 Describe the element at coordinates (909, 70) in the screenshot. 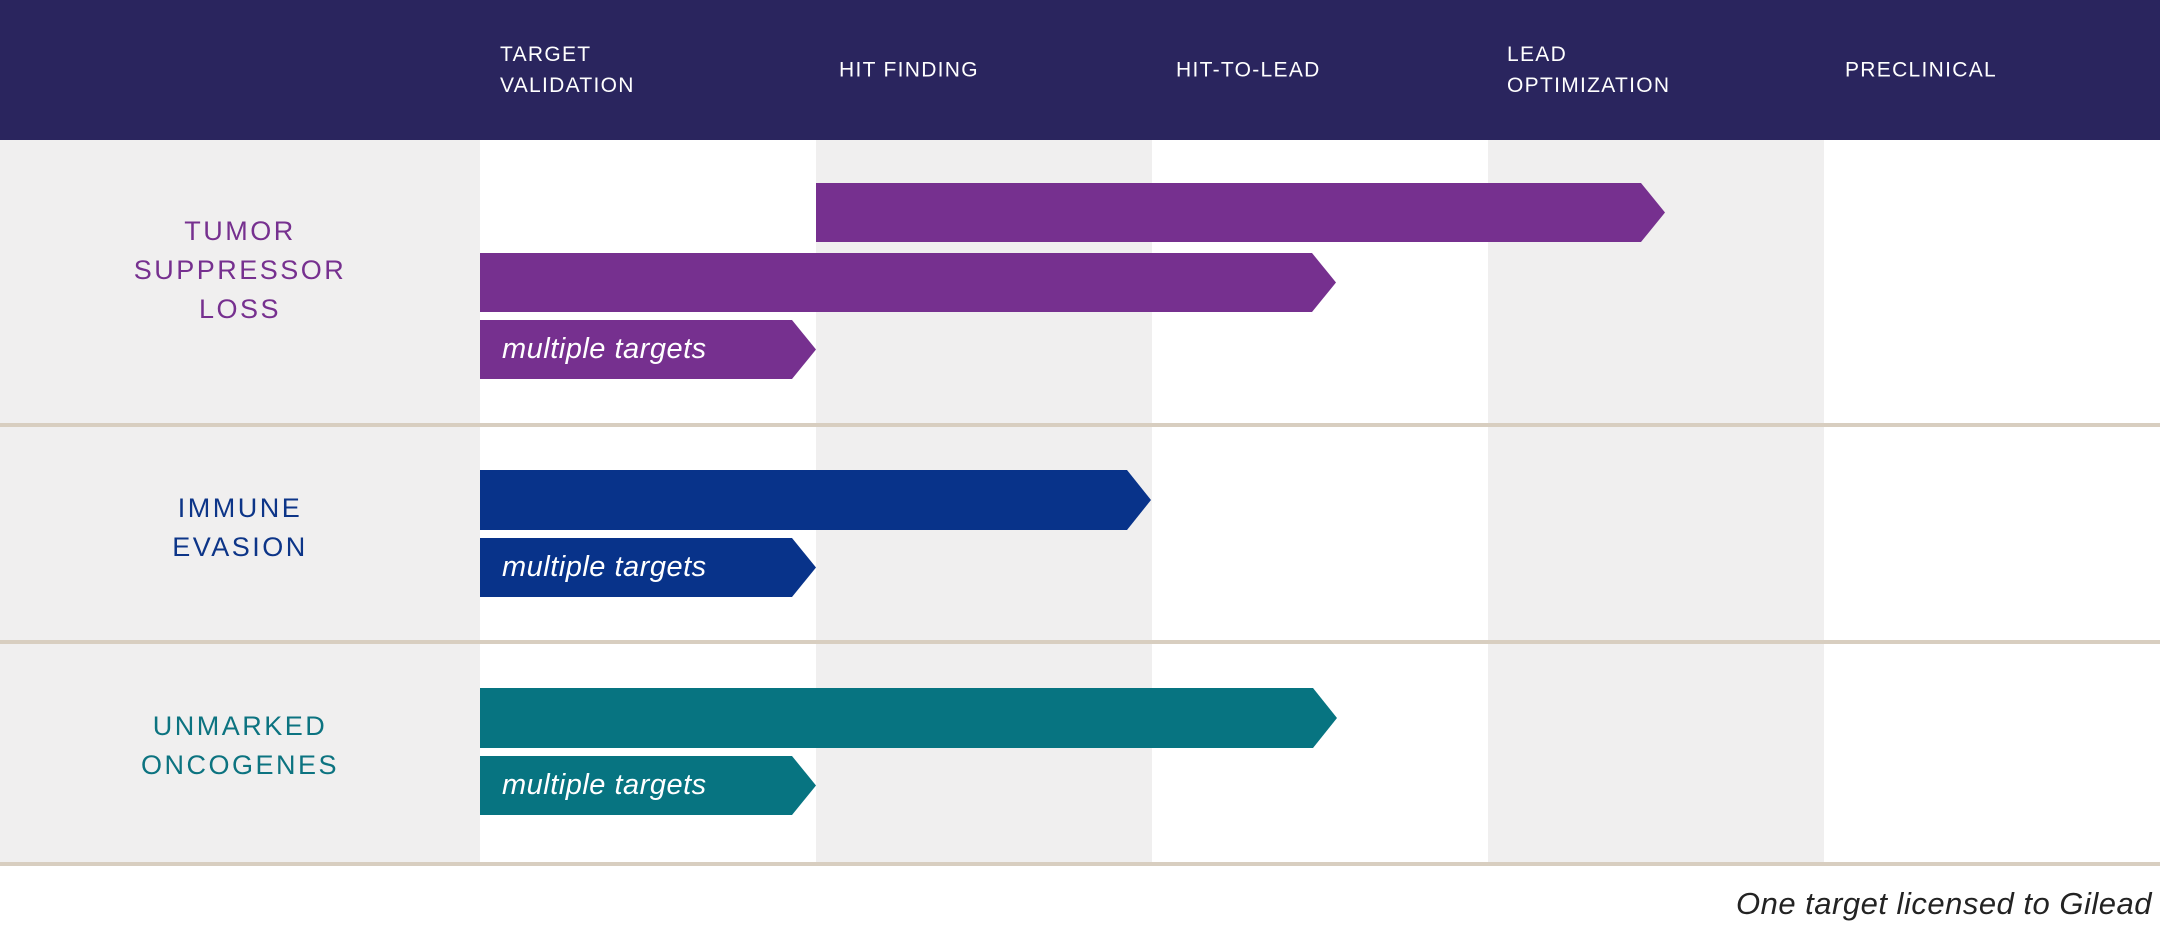

I see `stage-header-hit-finding: HIT FINDING` at that location.